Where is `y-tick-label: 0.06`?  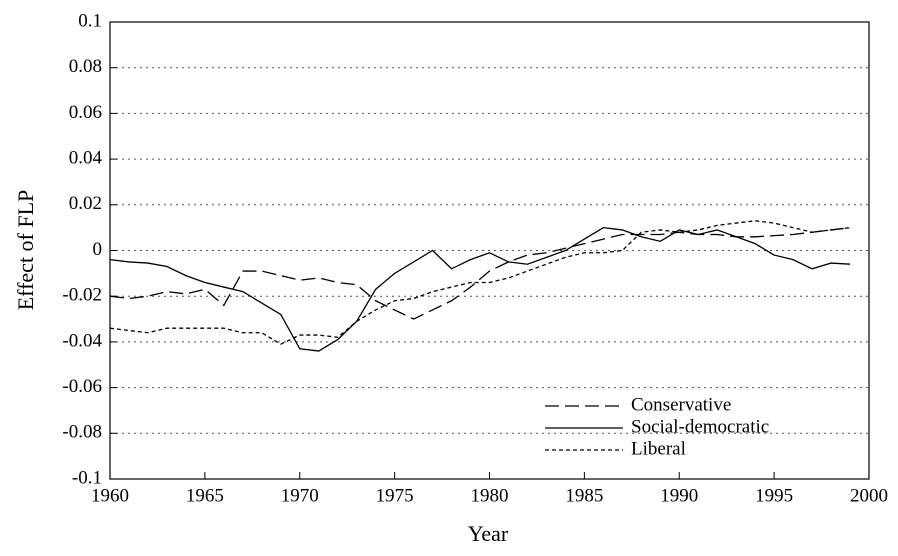
y-tick-label: 0.06 is located at coordinates (85, 112).